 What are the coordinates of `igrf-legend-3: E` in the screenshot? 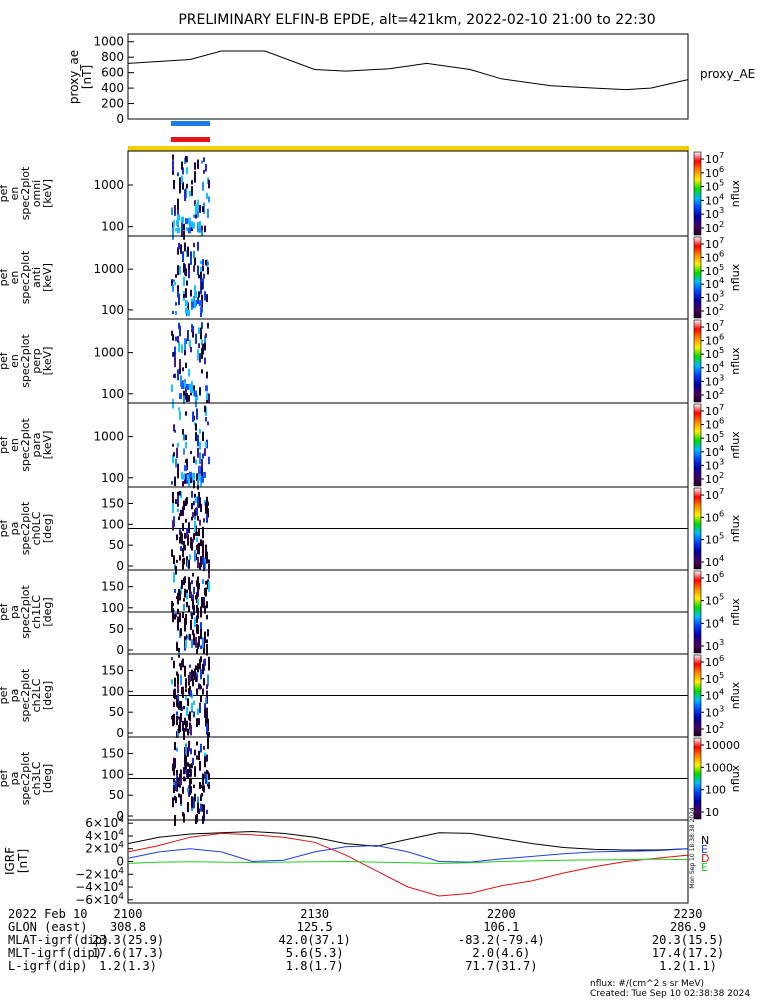 It's located at (704, 867).